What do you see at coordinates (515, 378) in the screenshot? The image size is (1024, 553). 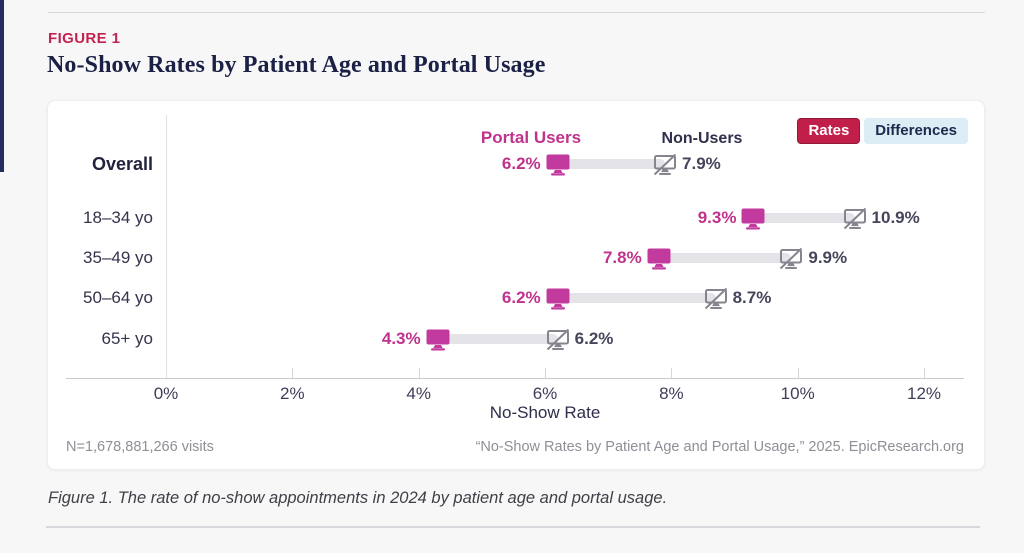 I see `x-axis-line` at bounding box center [515, 378].